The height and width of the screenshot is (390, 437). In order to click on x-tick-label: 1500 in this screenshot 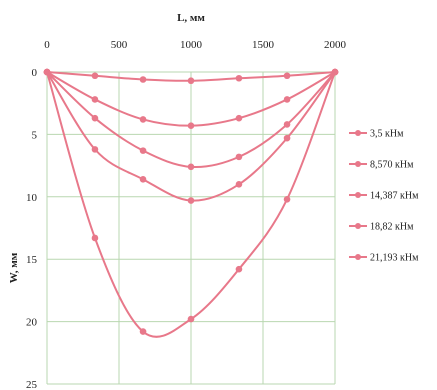, I will do `click(263, 45)`.